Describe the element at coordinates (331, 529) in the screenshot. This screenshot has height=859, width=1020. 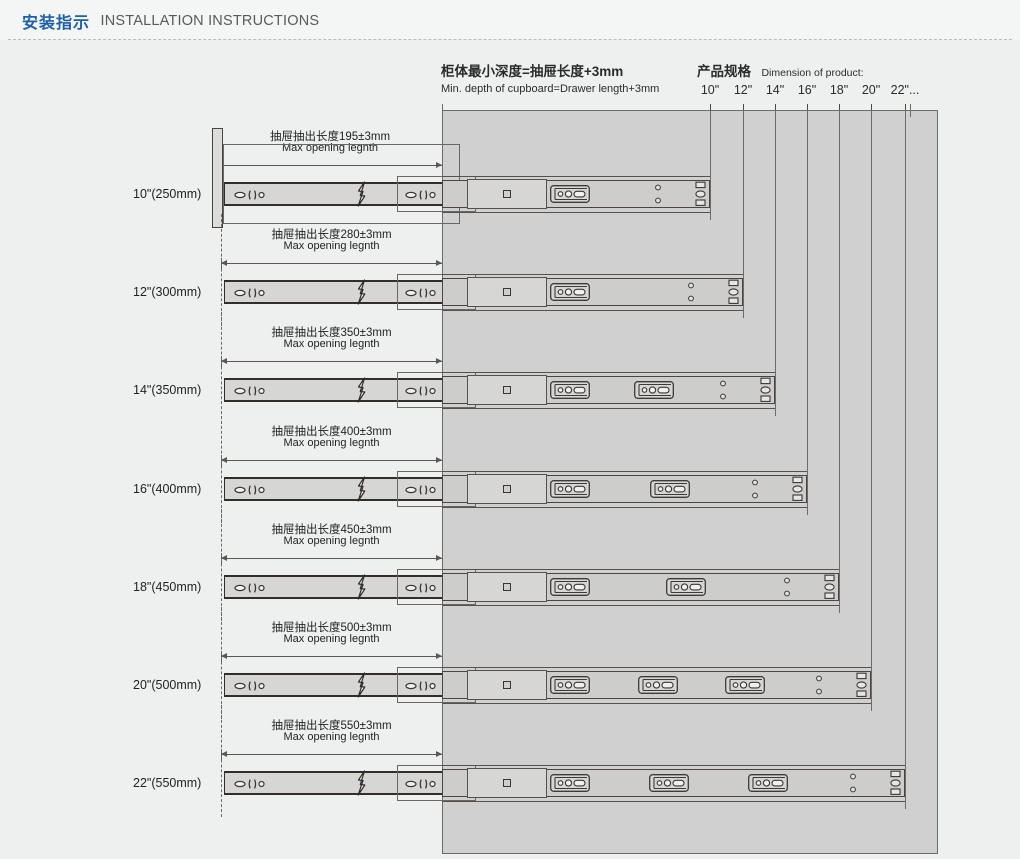
I see `max-opening-label-cn-4: 抽屉抽出长度450±3mm` at that location.